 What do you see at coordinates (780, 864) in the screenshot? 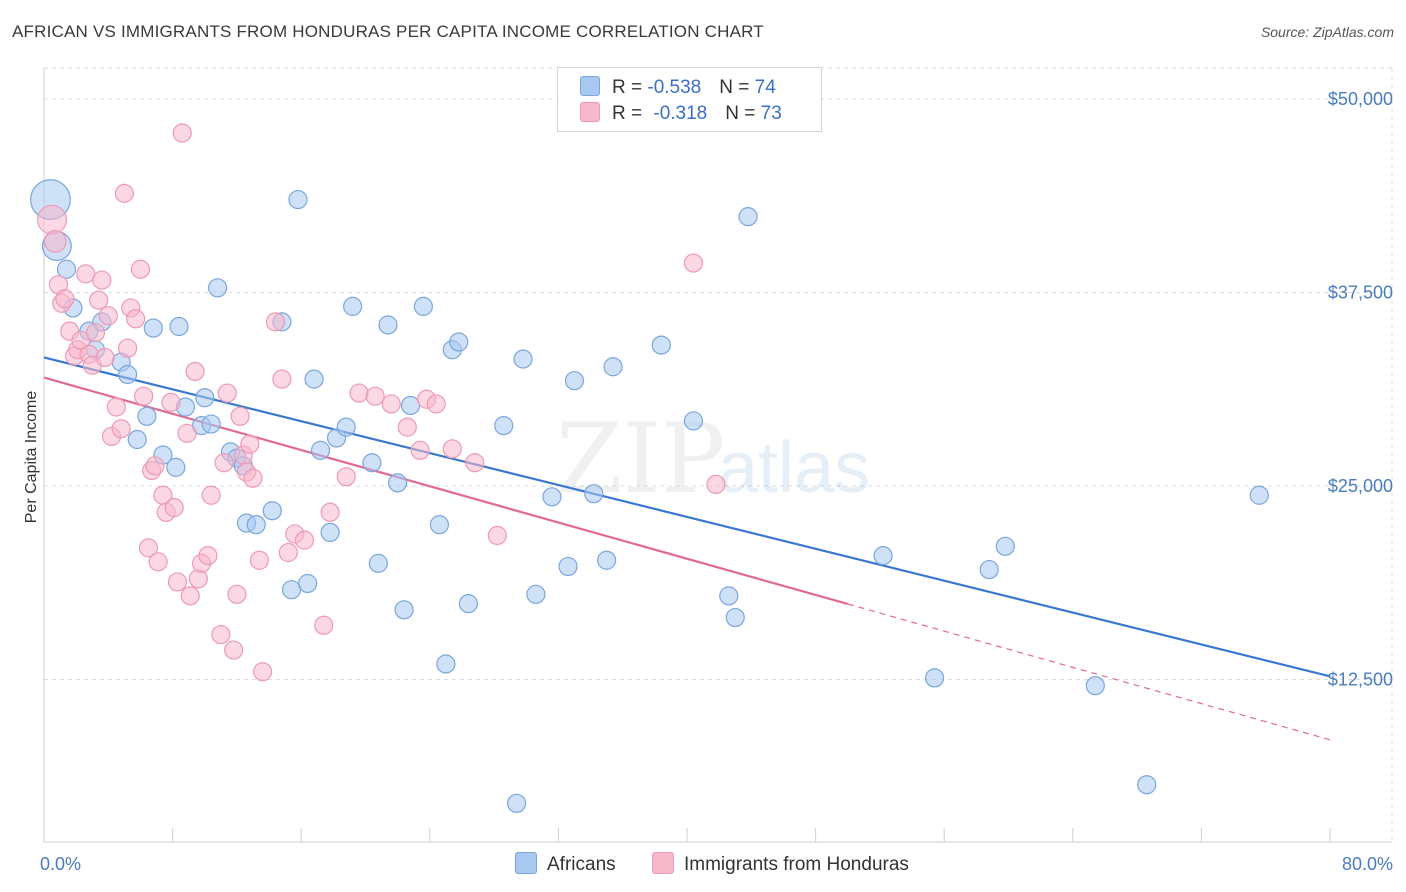
I see `legend-item-honduras: Immigrants from Honduras` at bounding box center [780, 864].